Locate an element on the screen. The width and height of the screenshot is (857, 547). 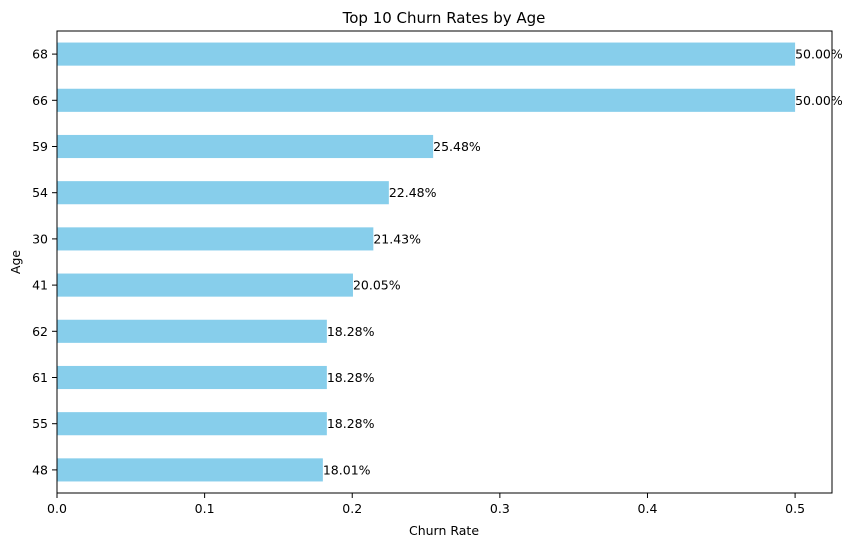
x-axis-label: Churn Rate is located at coordinates (444, 530).